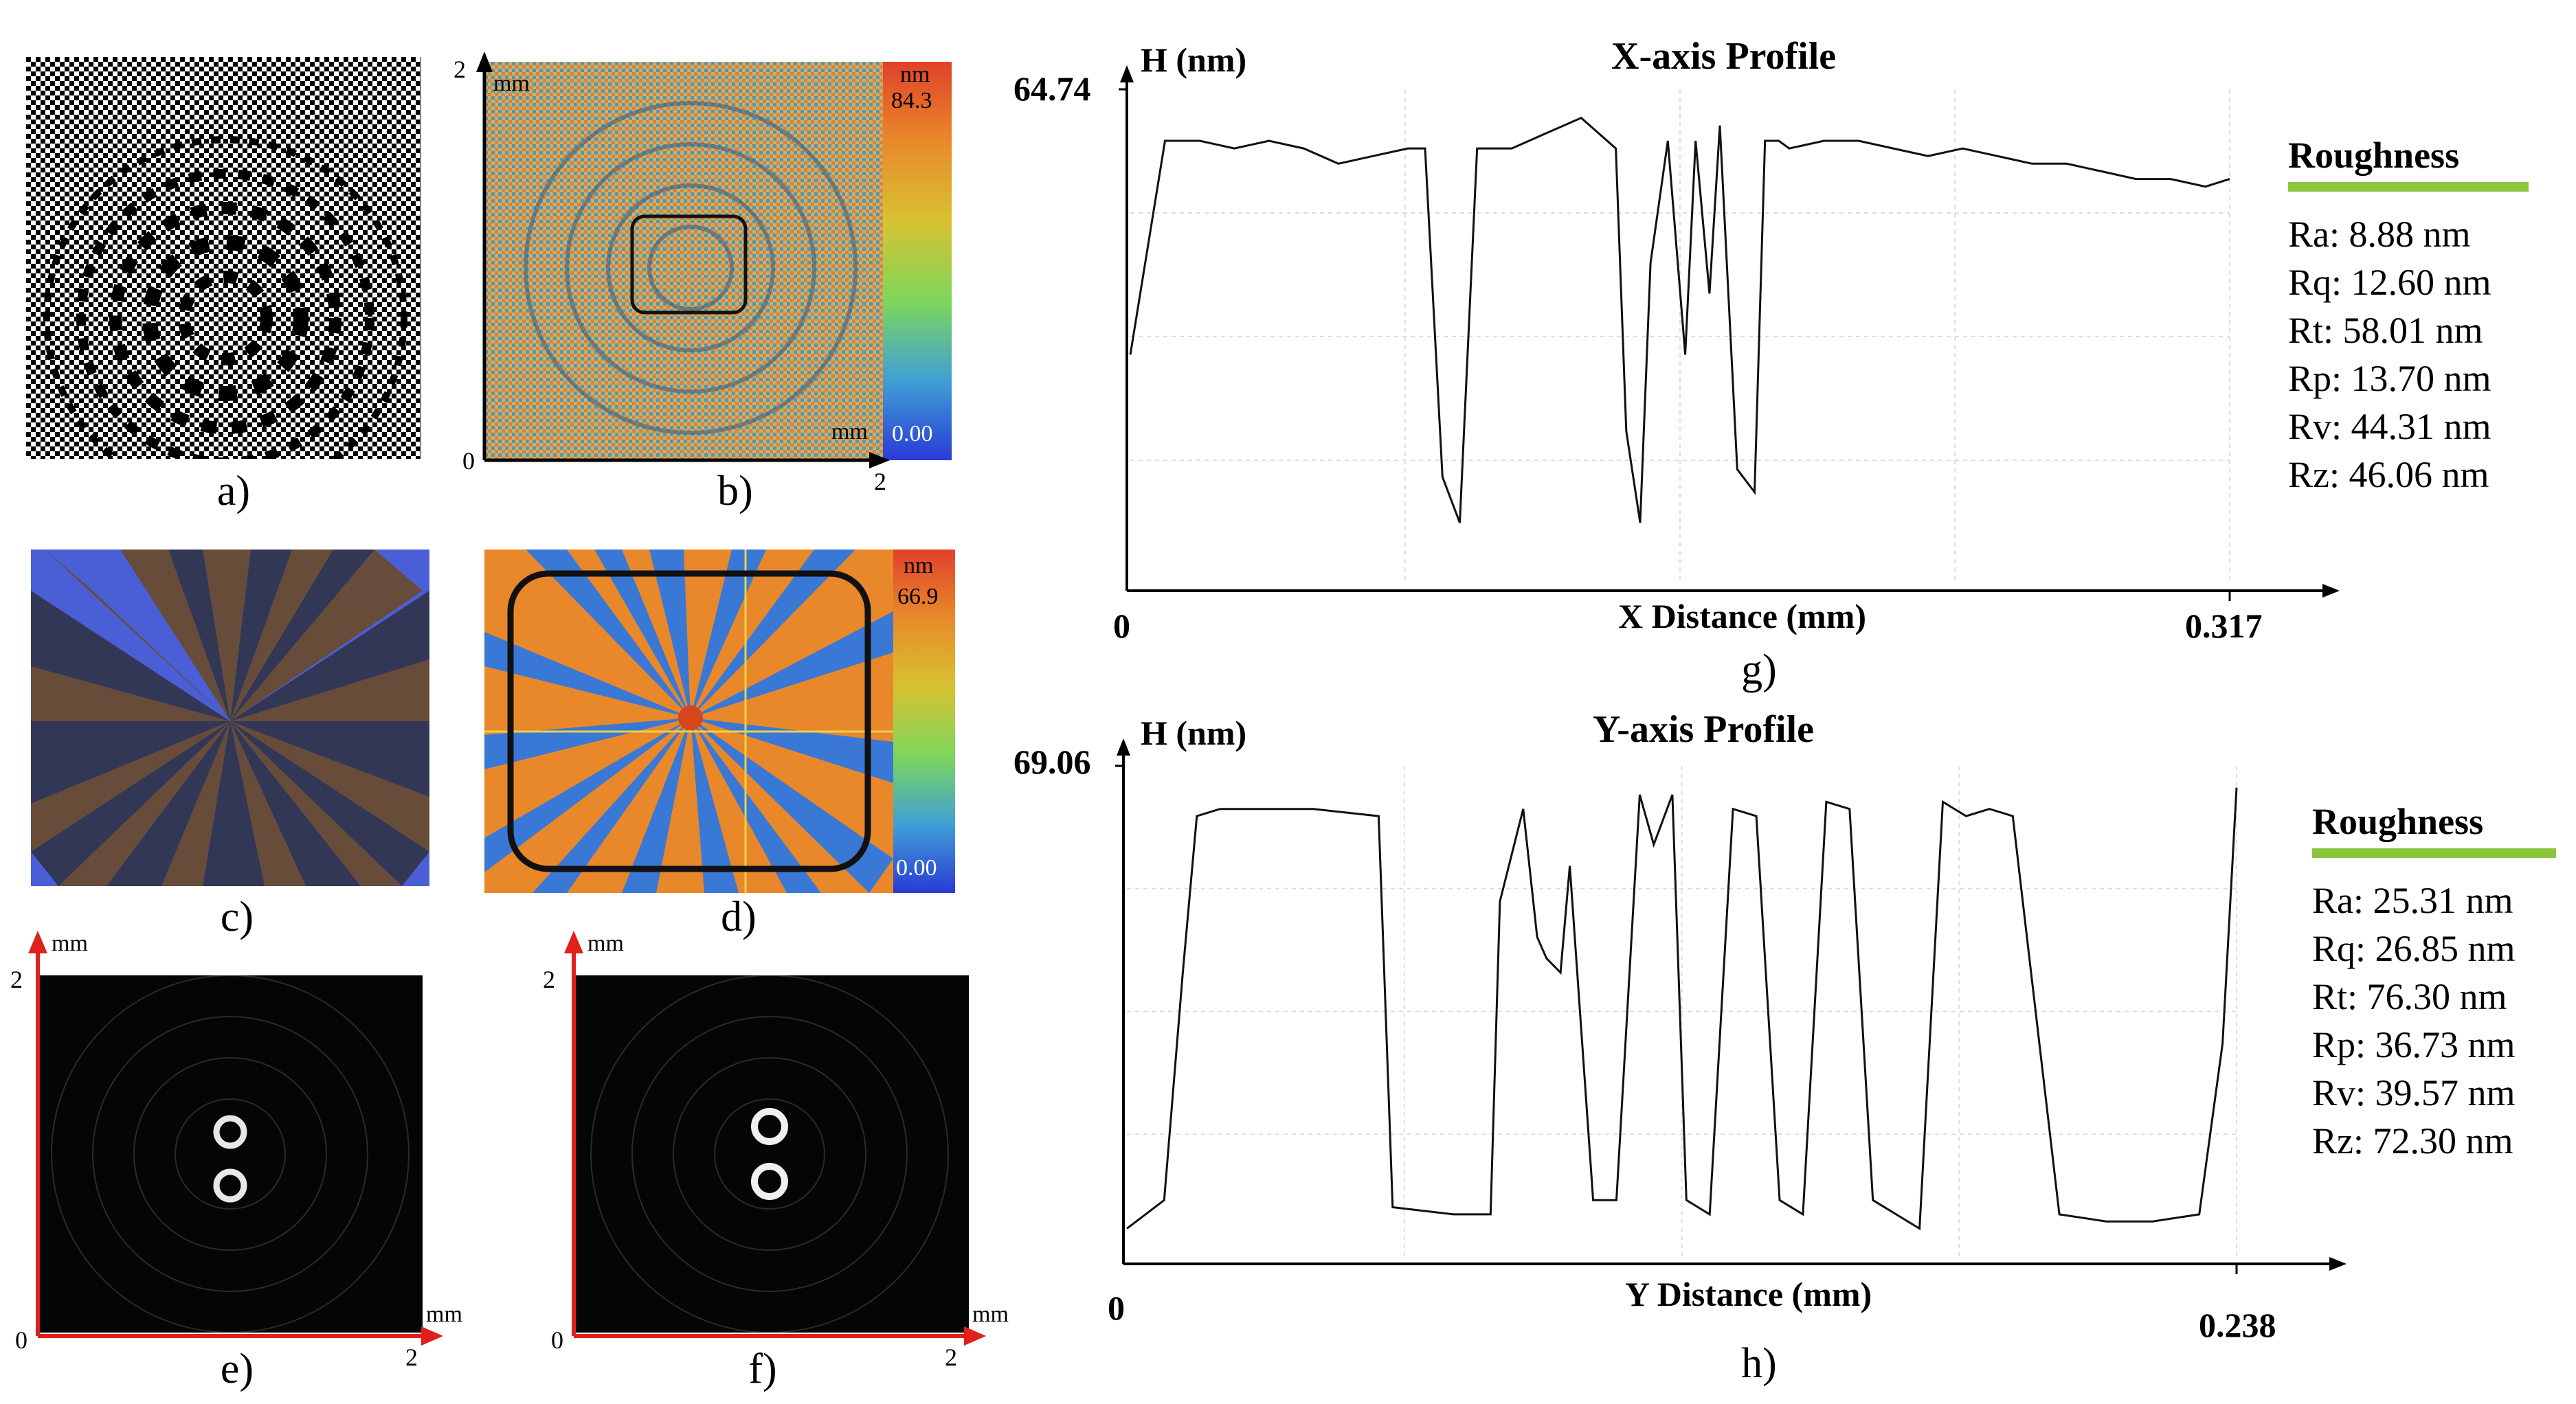  What do you see at coordinates (237, 917) in the screenshot?
I see `panel-c-label: c)` at bounding box center [237, 917].